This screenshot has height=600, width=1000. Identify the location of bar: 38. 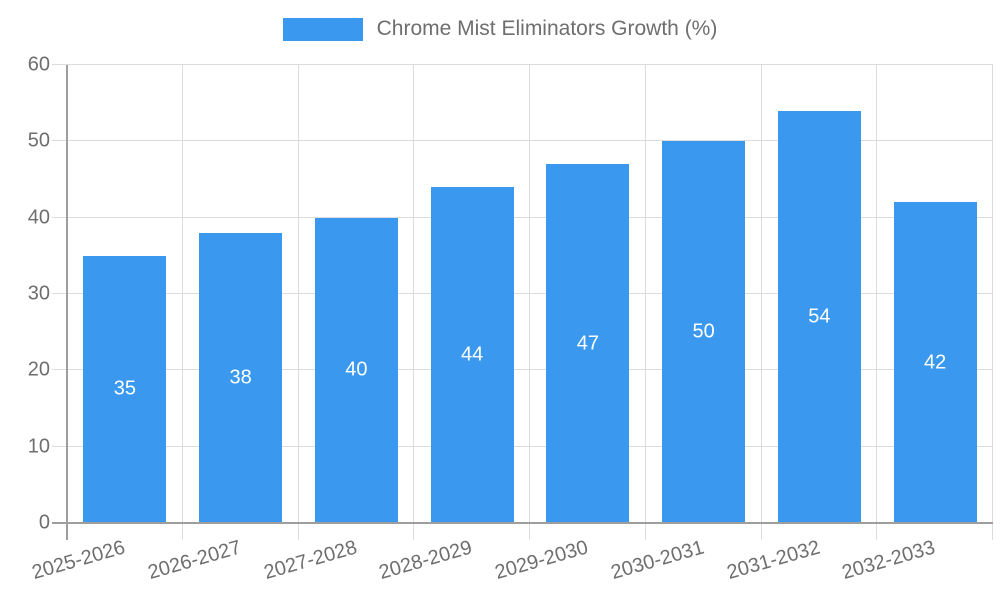
(241, 377).